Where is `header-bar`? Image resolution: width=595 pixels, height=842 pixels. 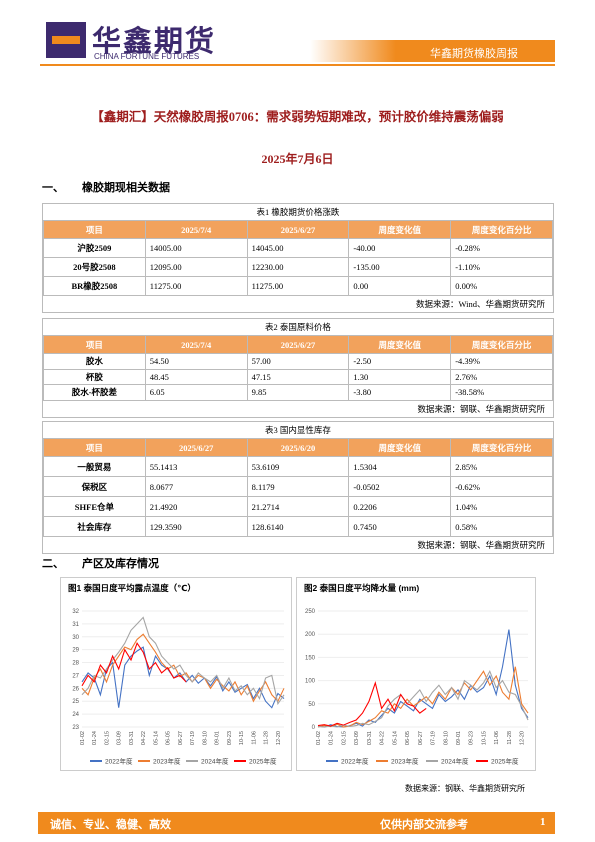 header-bar is located at coordinates (432, 51).